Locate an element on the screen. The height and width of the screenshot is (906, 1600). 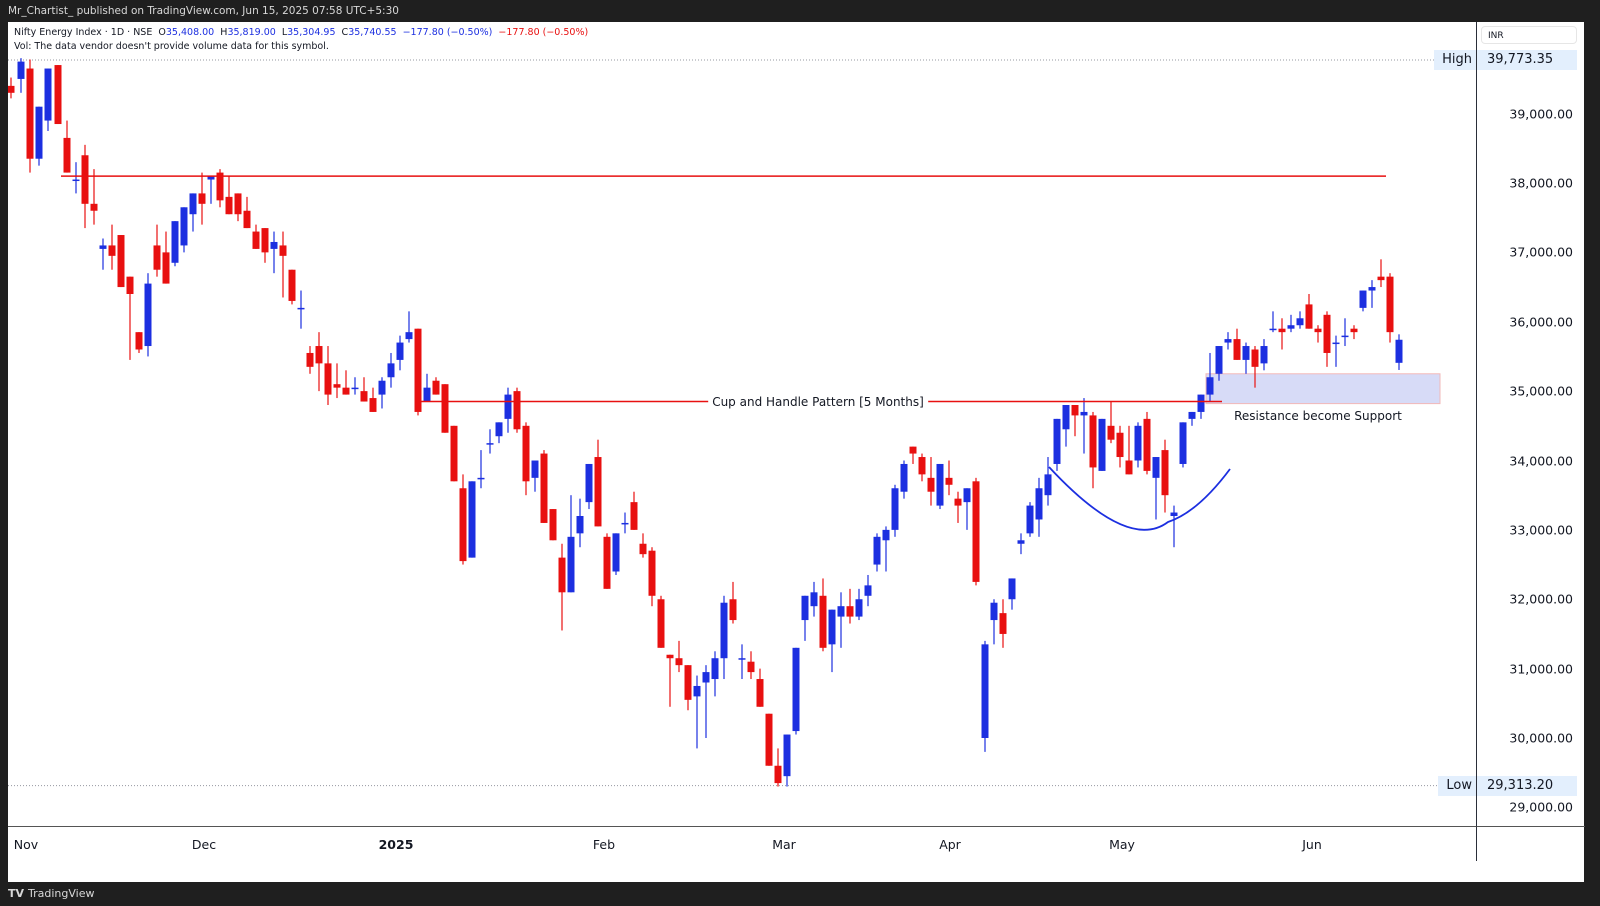
time-axis: Nov Dec 2025 Feb Mar Apr May Jun is located at coordinates (742, 843).